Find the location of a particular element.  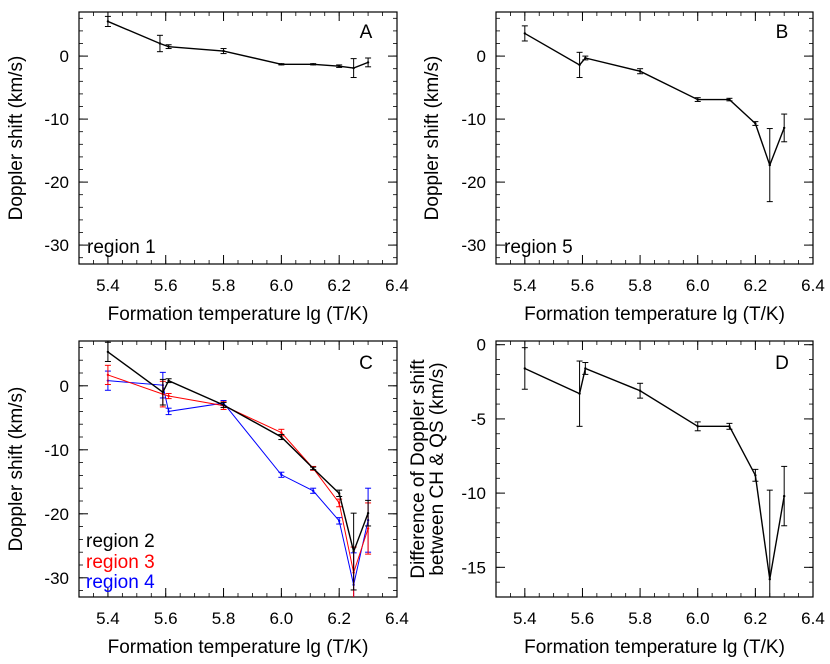

legend-entry: region 2 is located at coordinates (120, 541).